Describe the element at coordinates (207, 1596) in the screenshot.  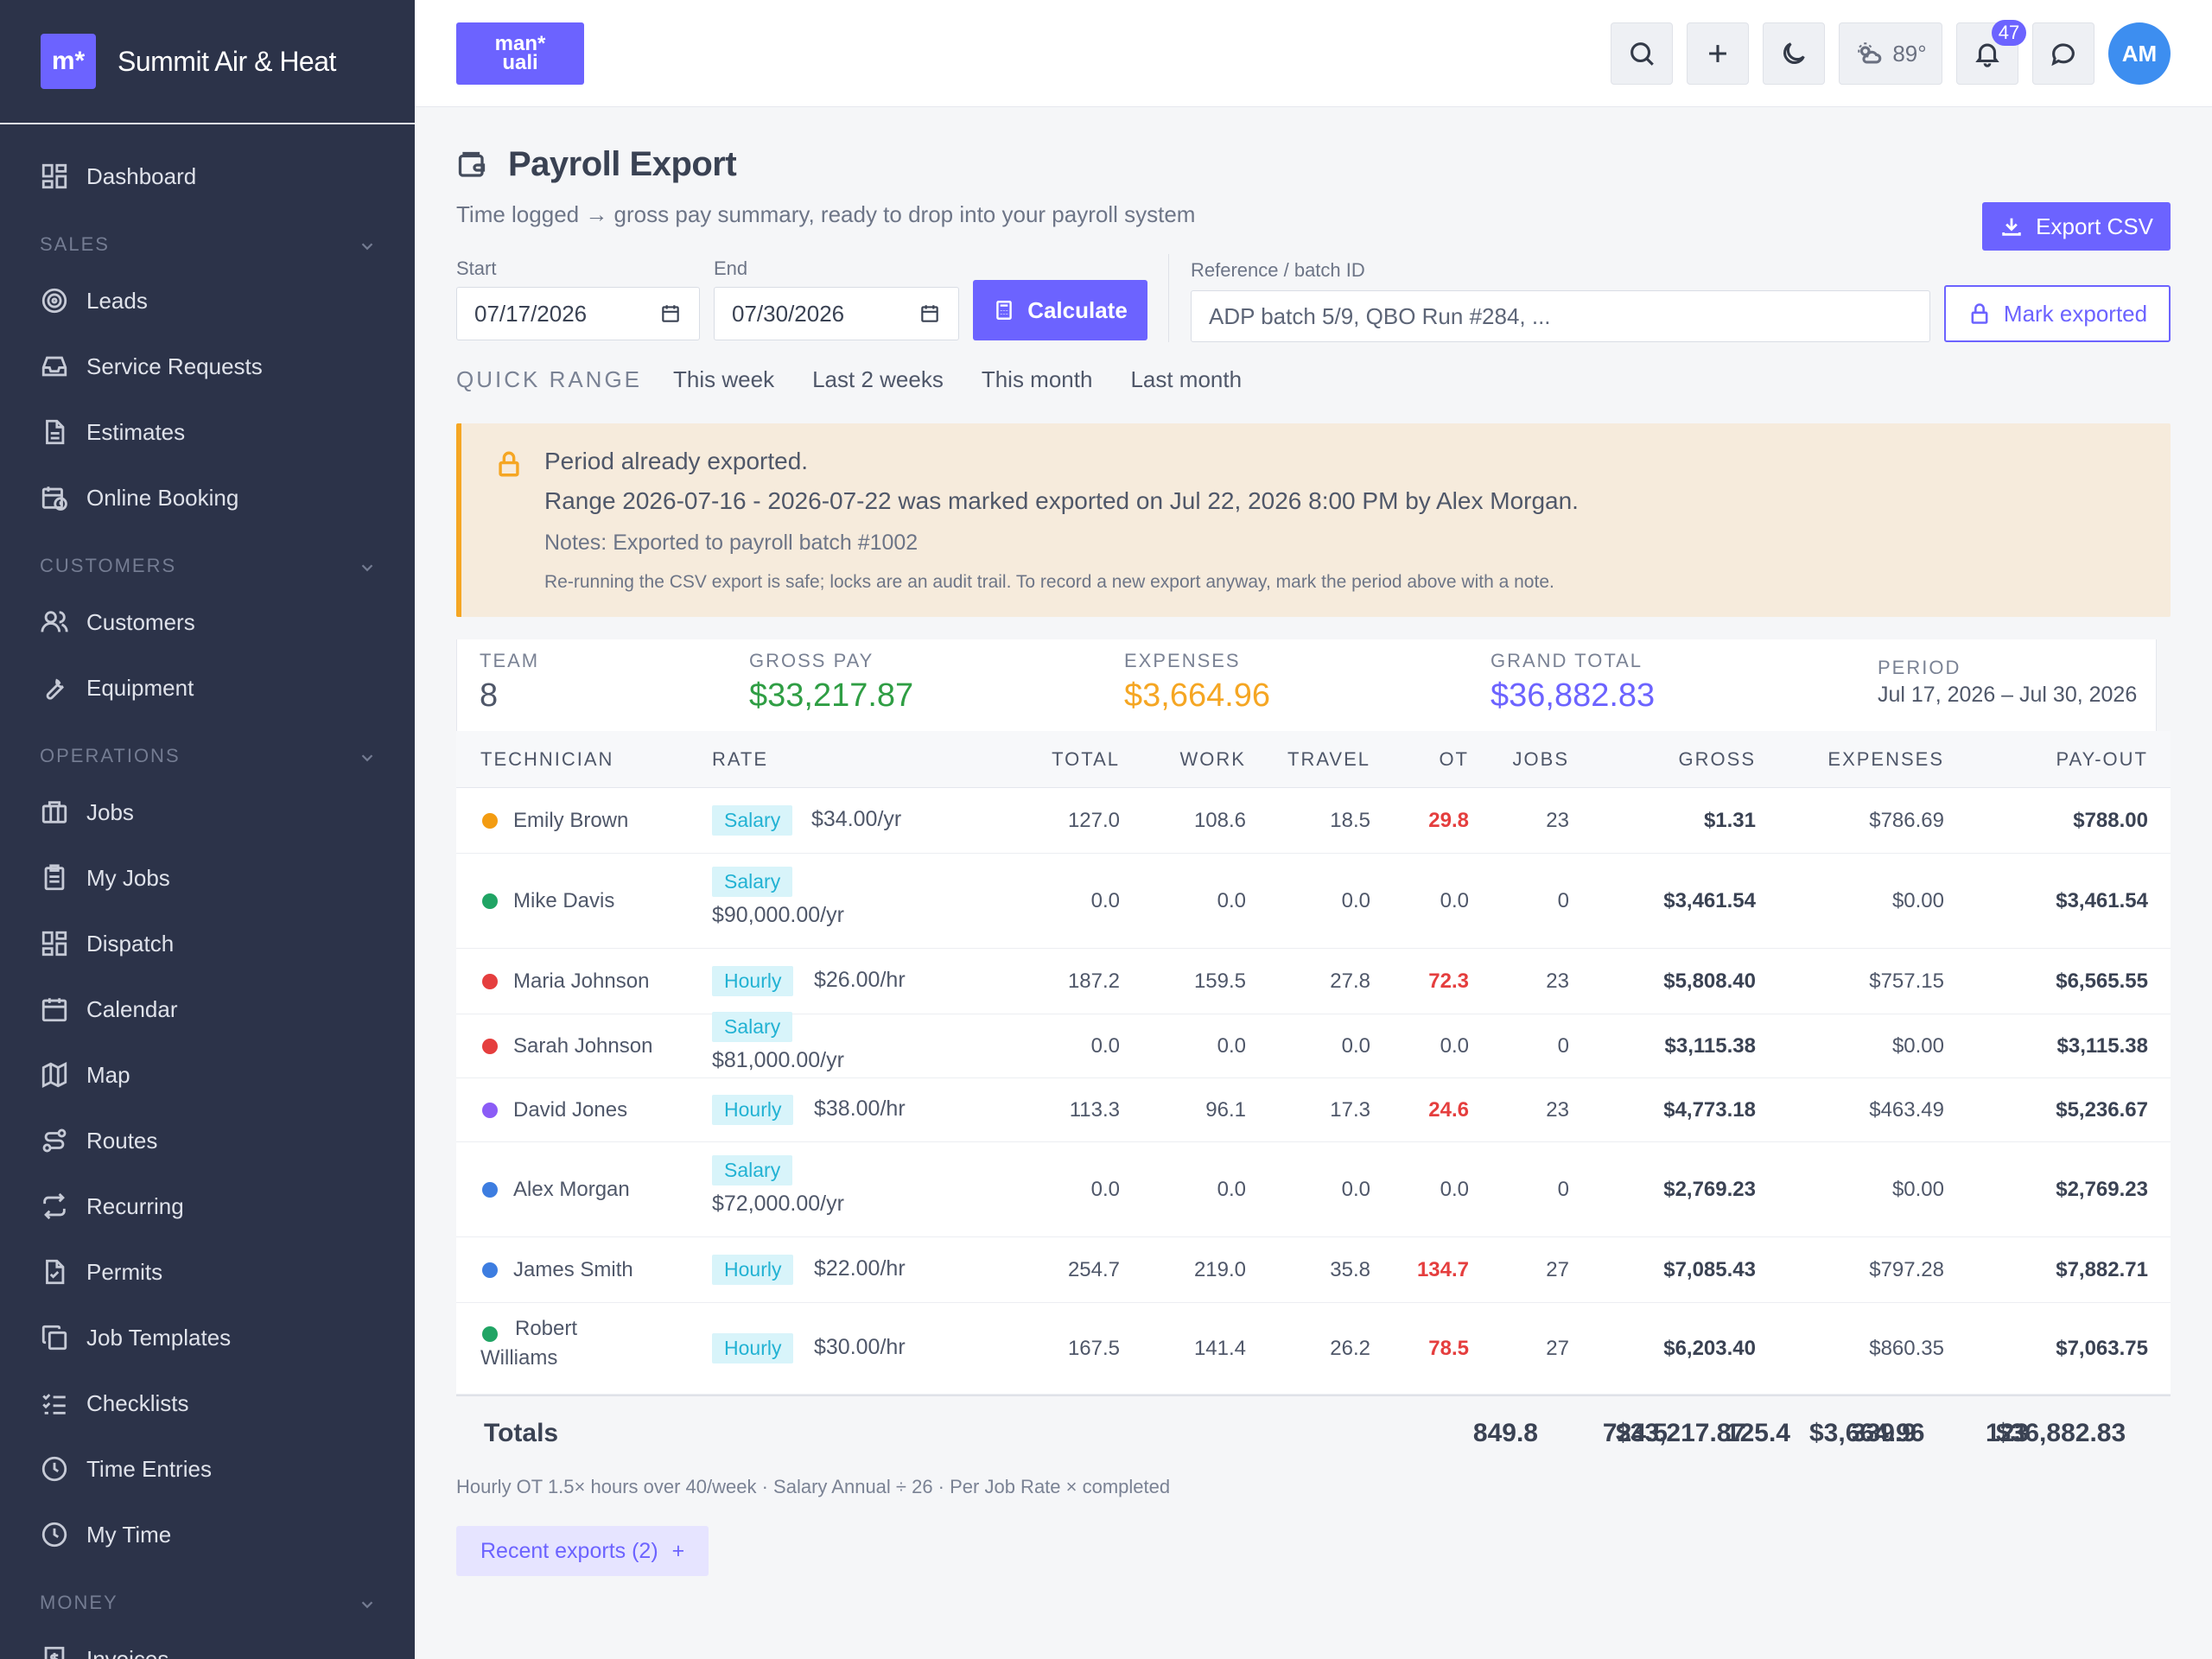
I see `sidebar-section-money: MONEY` at that location.